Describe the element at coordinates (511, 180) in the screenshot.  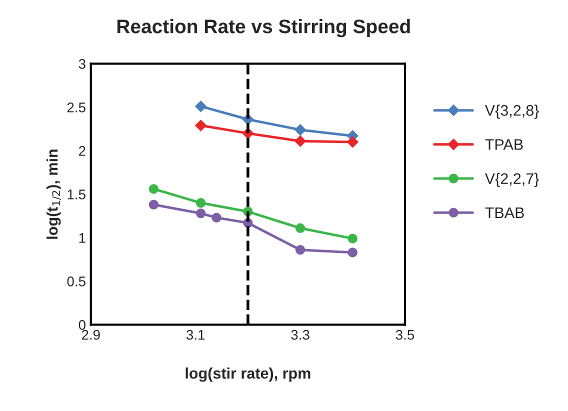
I see `legend-label: V{2,2,7}` at that location.